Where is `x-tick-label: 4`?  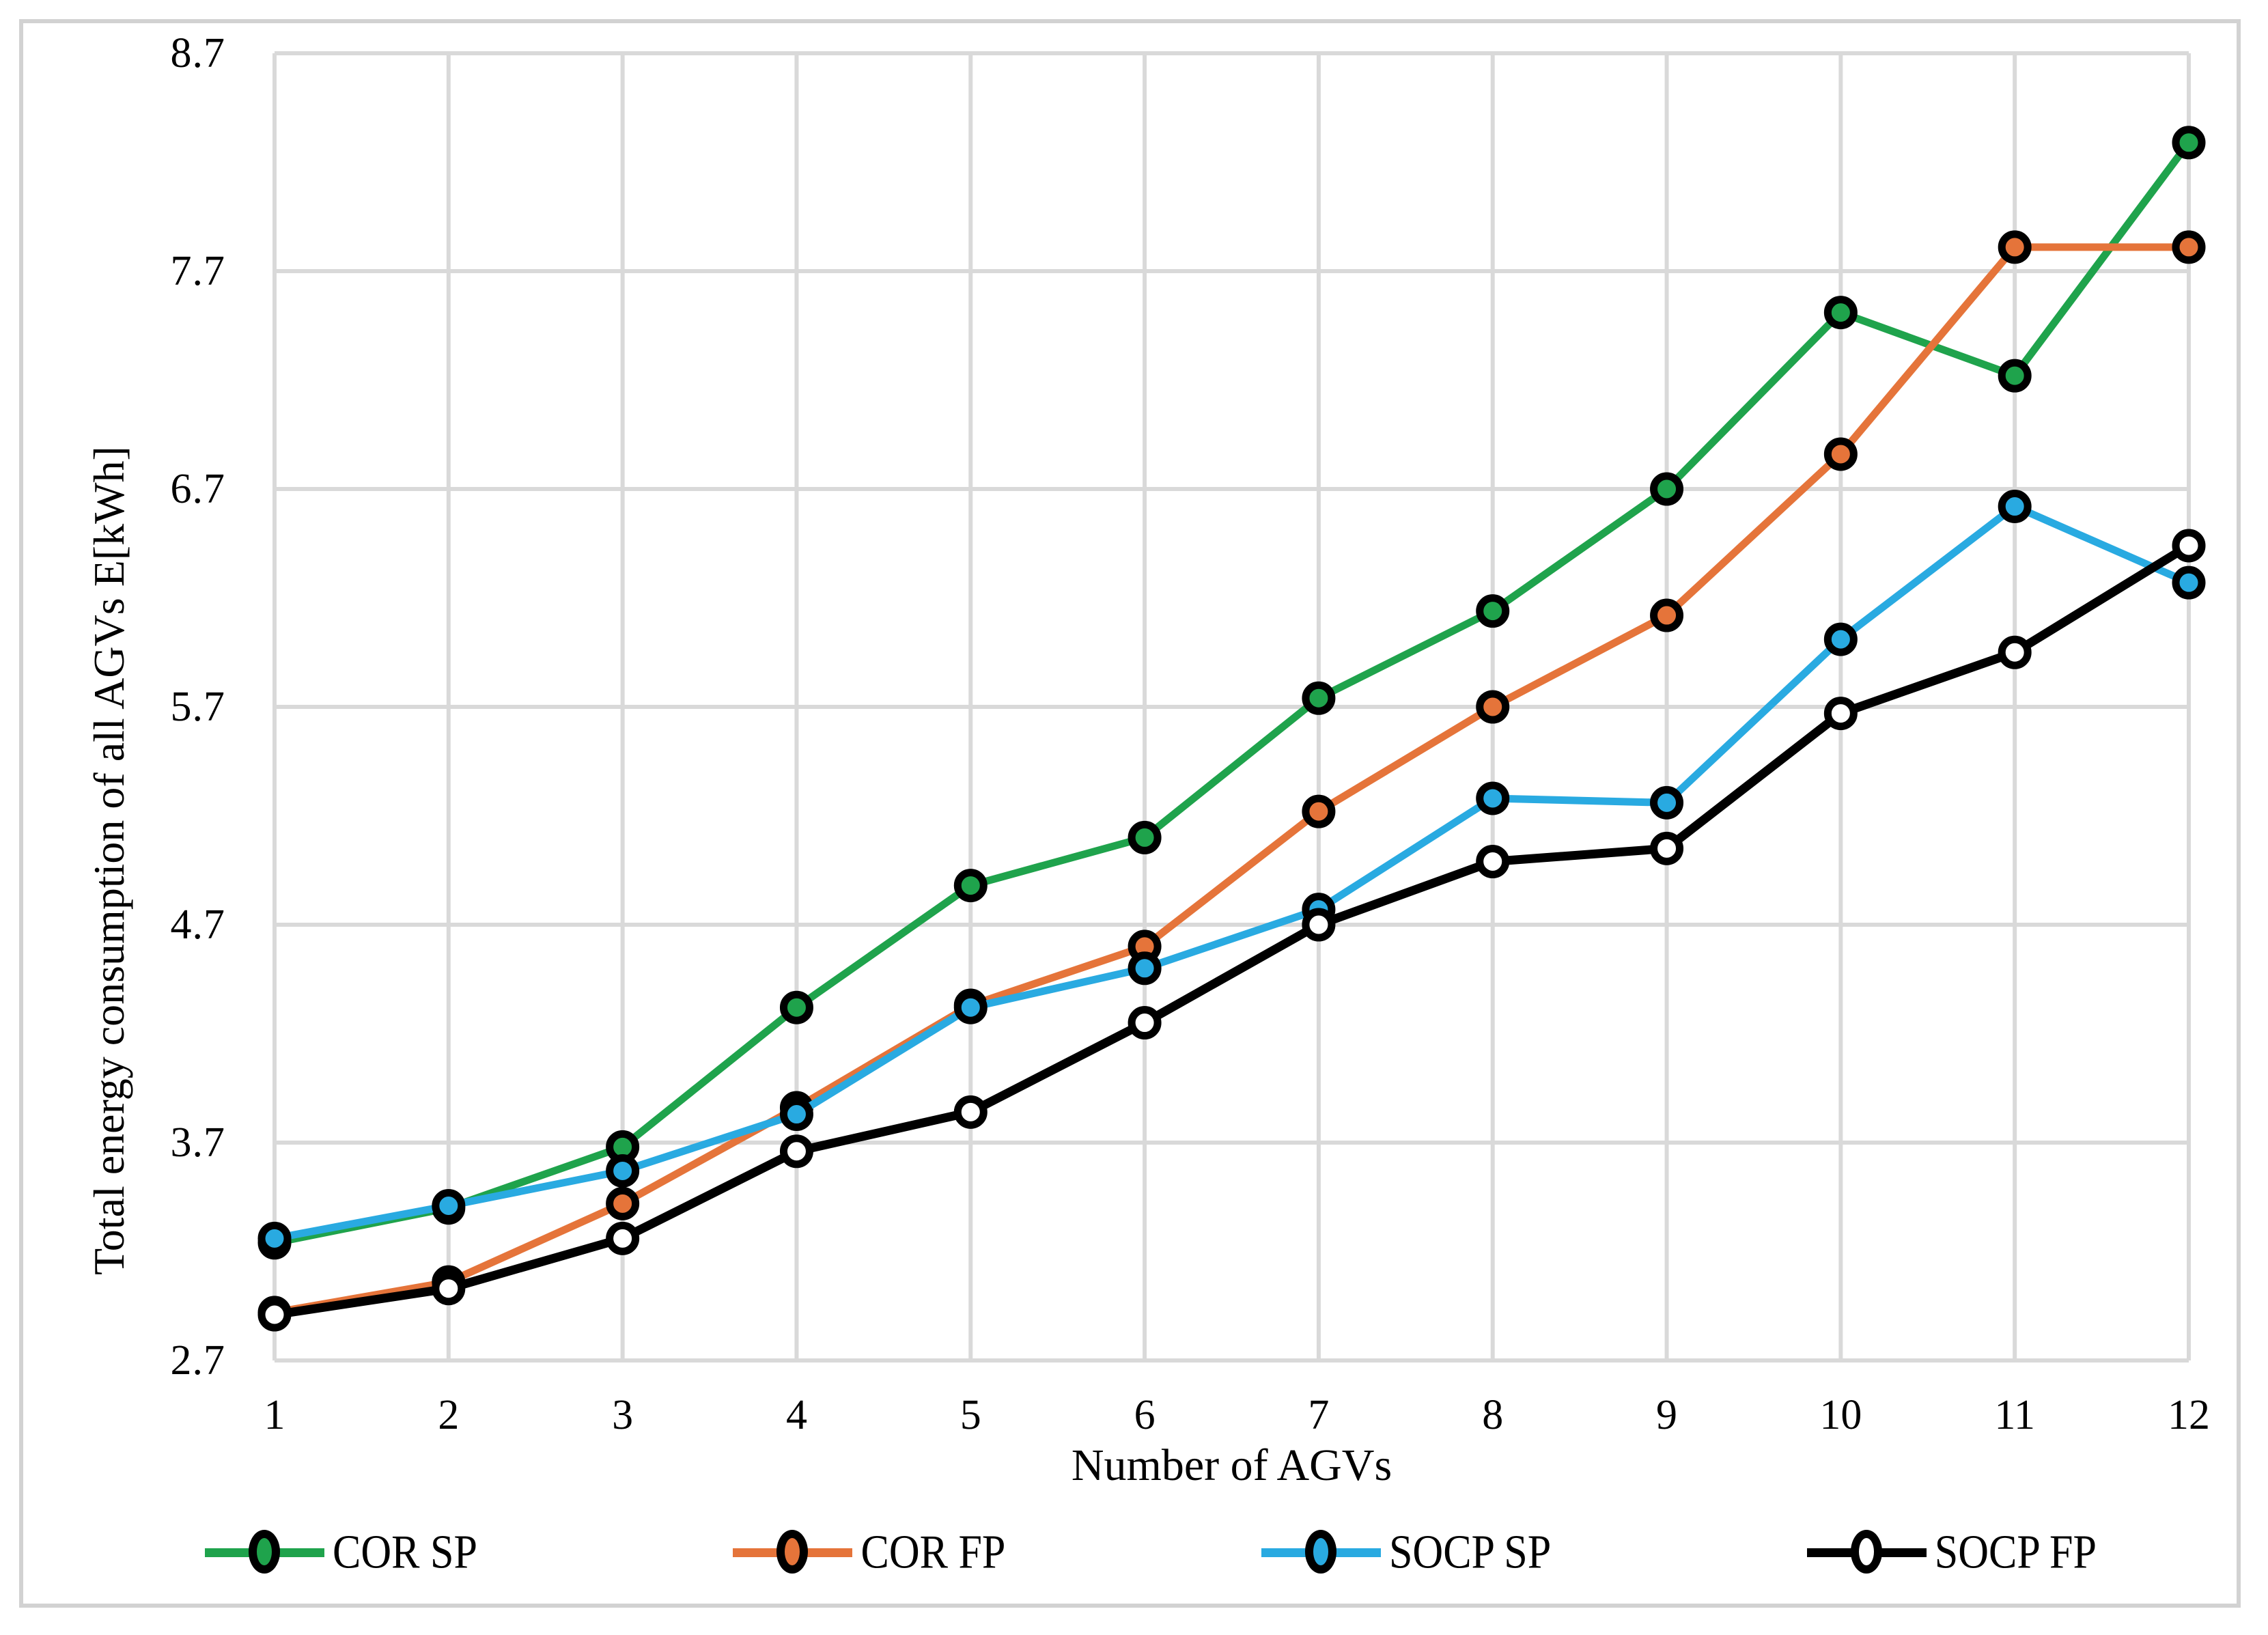 x-tick-label: 4 is located at coordinates (796, 1415).